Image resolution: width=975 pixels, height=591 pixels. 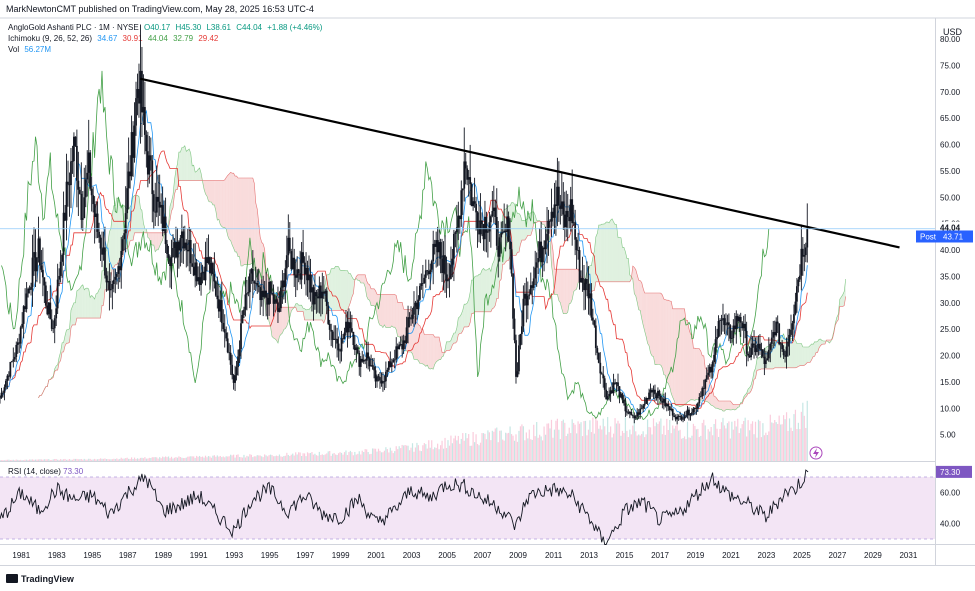 I want to click on price-tick-label: 80.00, so click(x=950, y=39).